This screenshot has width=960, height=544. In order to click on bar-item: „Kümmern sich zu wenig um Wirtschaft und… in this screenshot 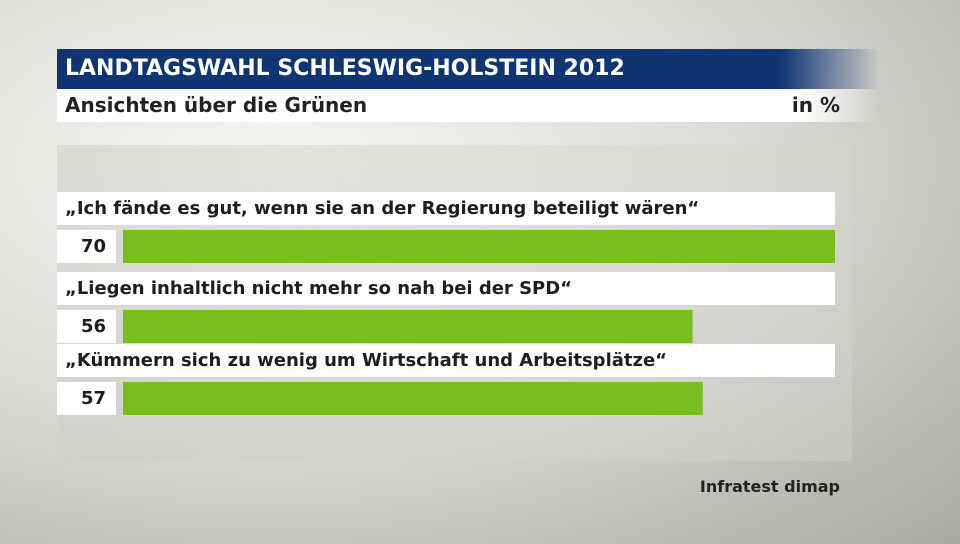, I will do `click(446, 380)`.